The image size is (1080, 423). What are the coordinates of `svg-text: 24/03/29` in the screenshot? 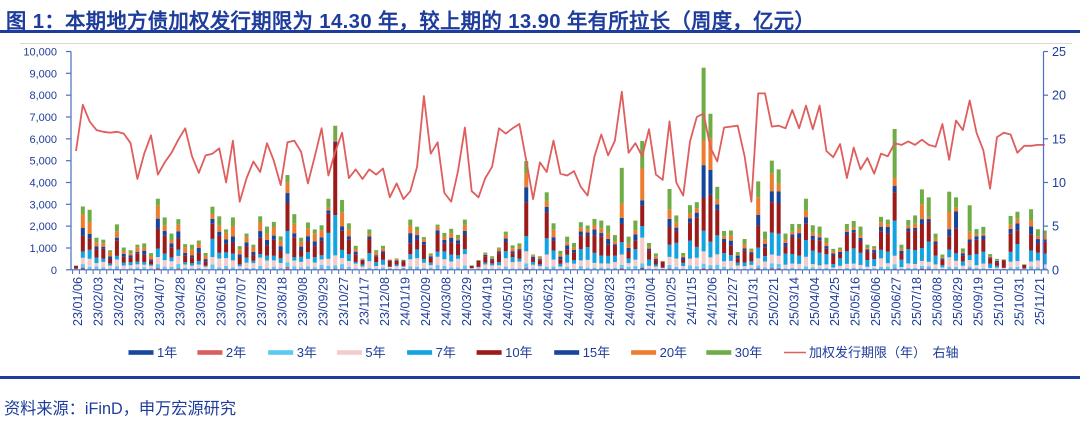 It's located at (467, 301).